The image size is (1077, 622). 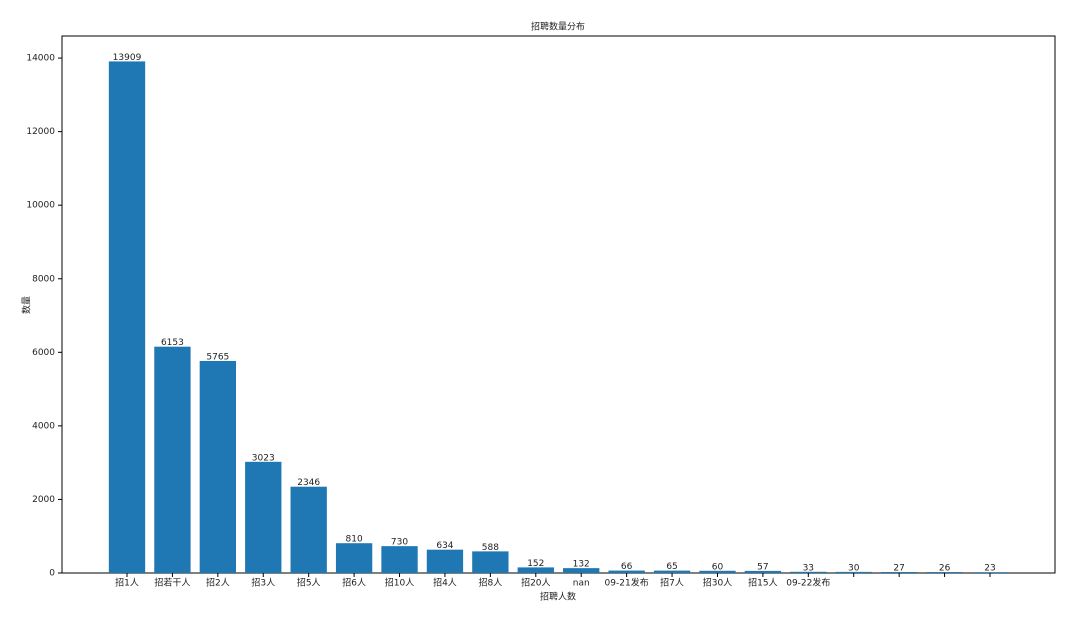 I want to click on y-tick-label: 14000, so click(x=40, y=59).